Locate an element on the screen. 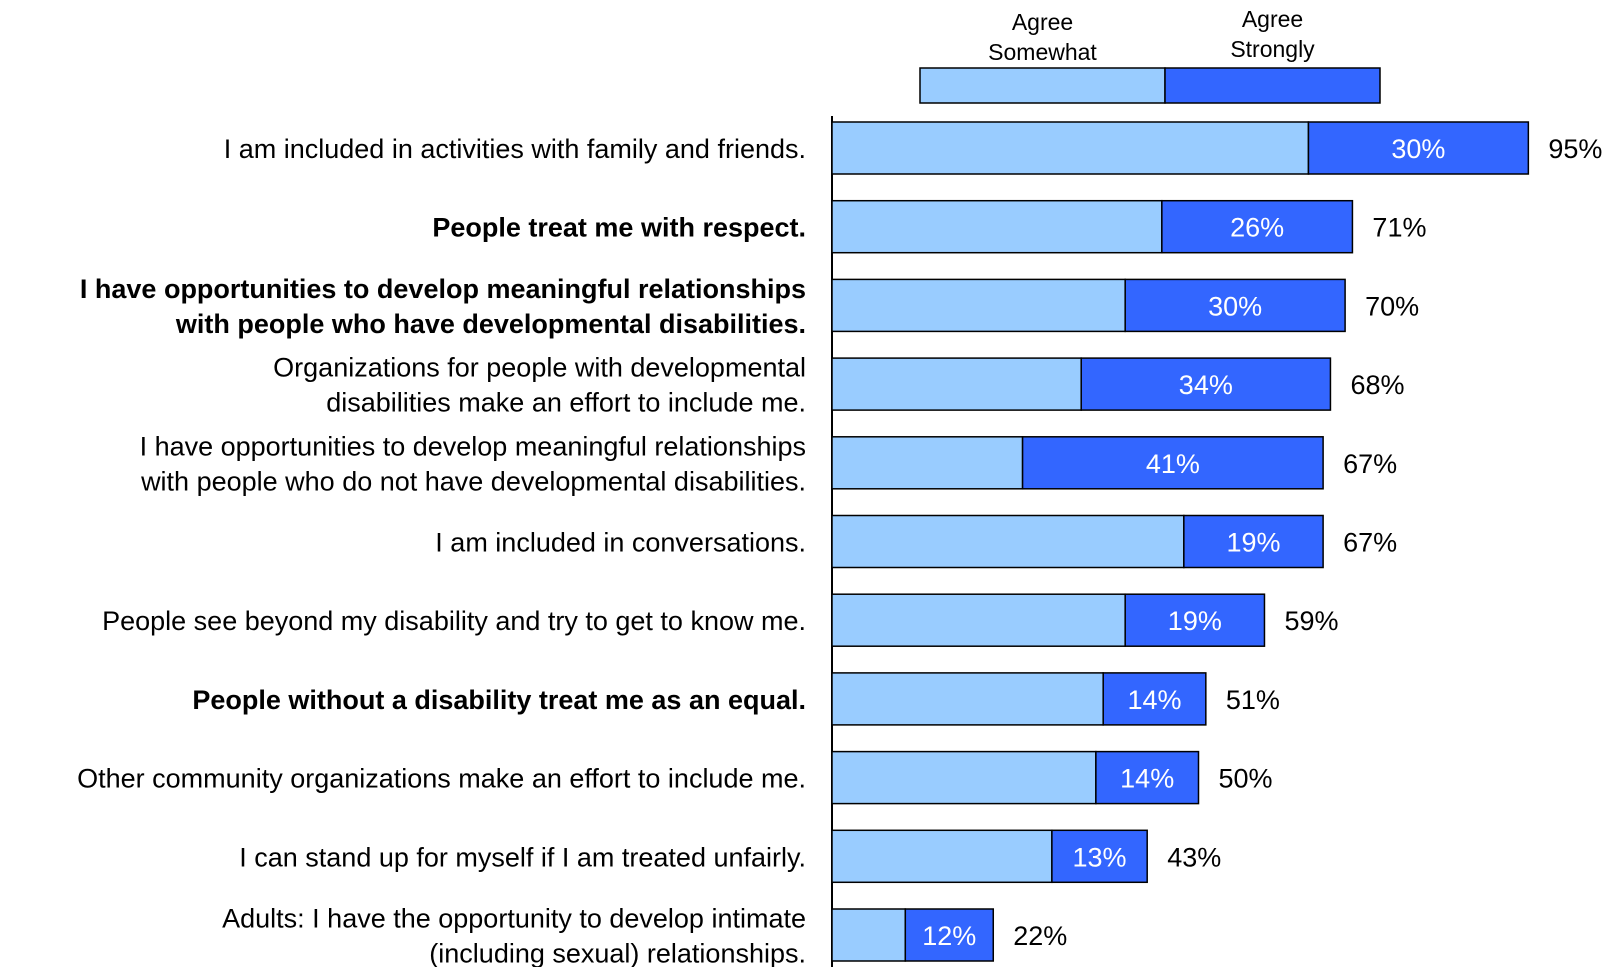 This screenshot has width=1622, height=967. legend: Agree Somewhat Agree Strongly is located at coordinates (1150, 55).